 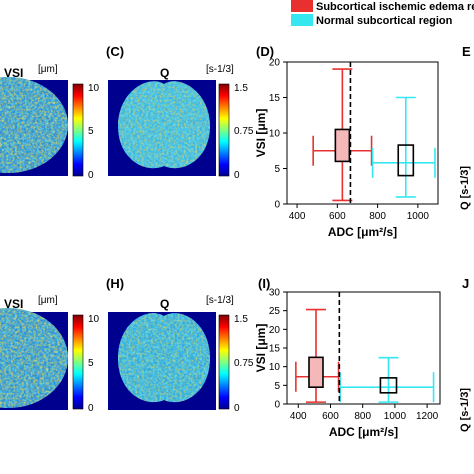 I want to click on panel-letter-c: (C), so click(x=115, y=51).